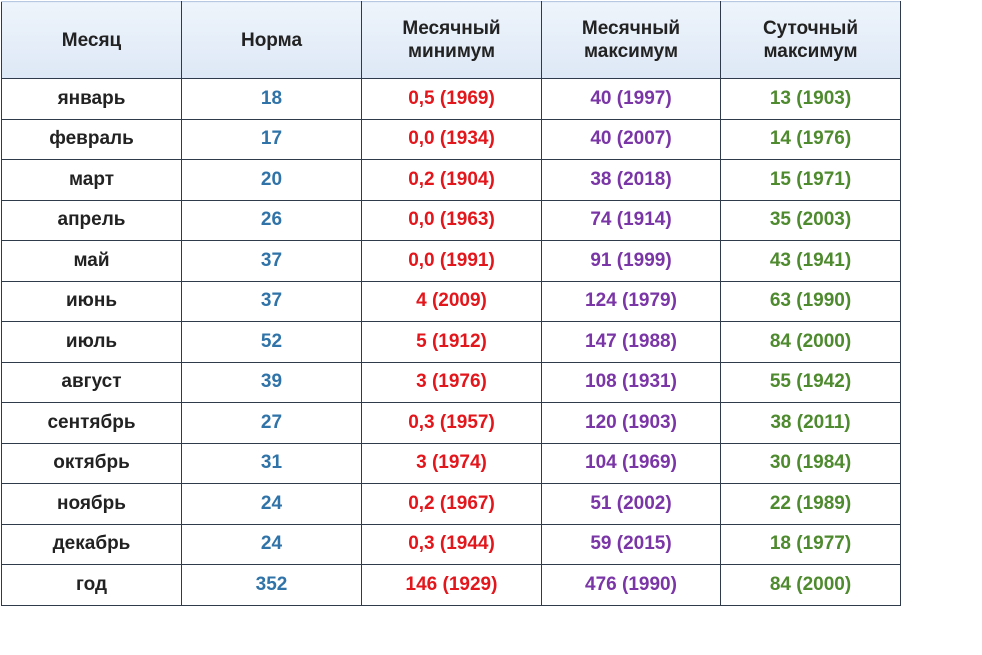 The width and height of the screenshot is (982, 655). What do you see at coordinates (631, 40) in the screenshot?
I see `header-monthly-max: Месячный максимум` at bounding box center [631, 40].